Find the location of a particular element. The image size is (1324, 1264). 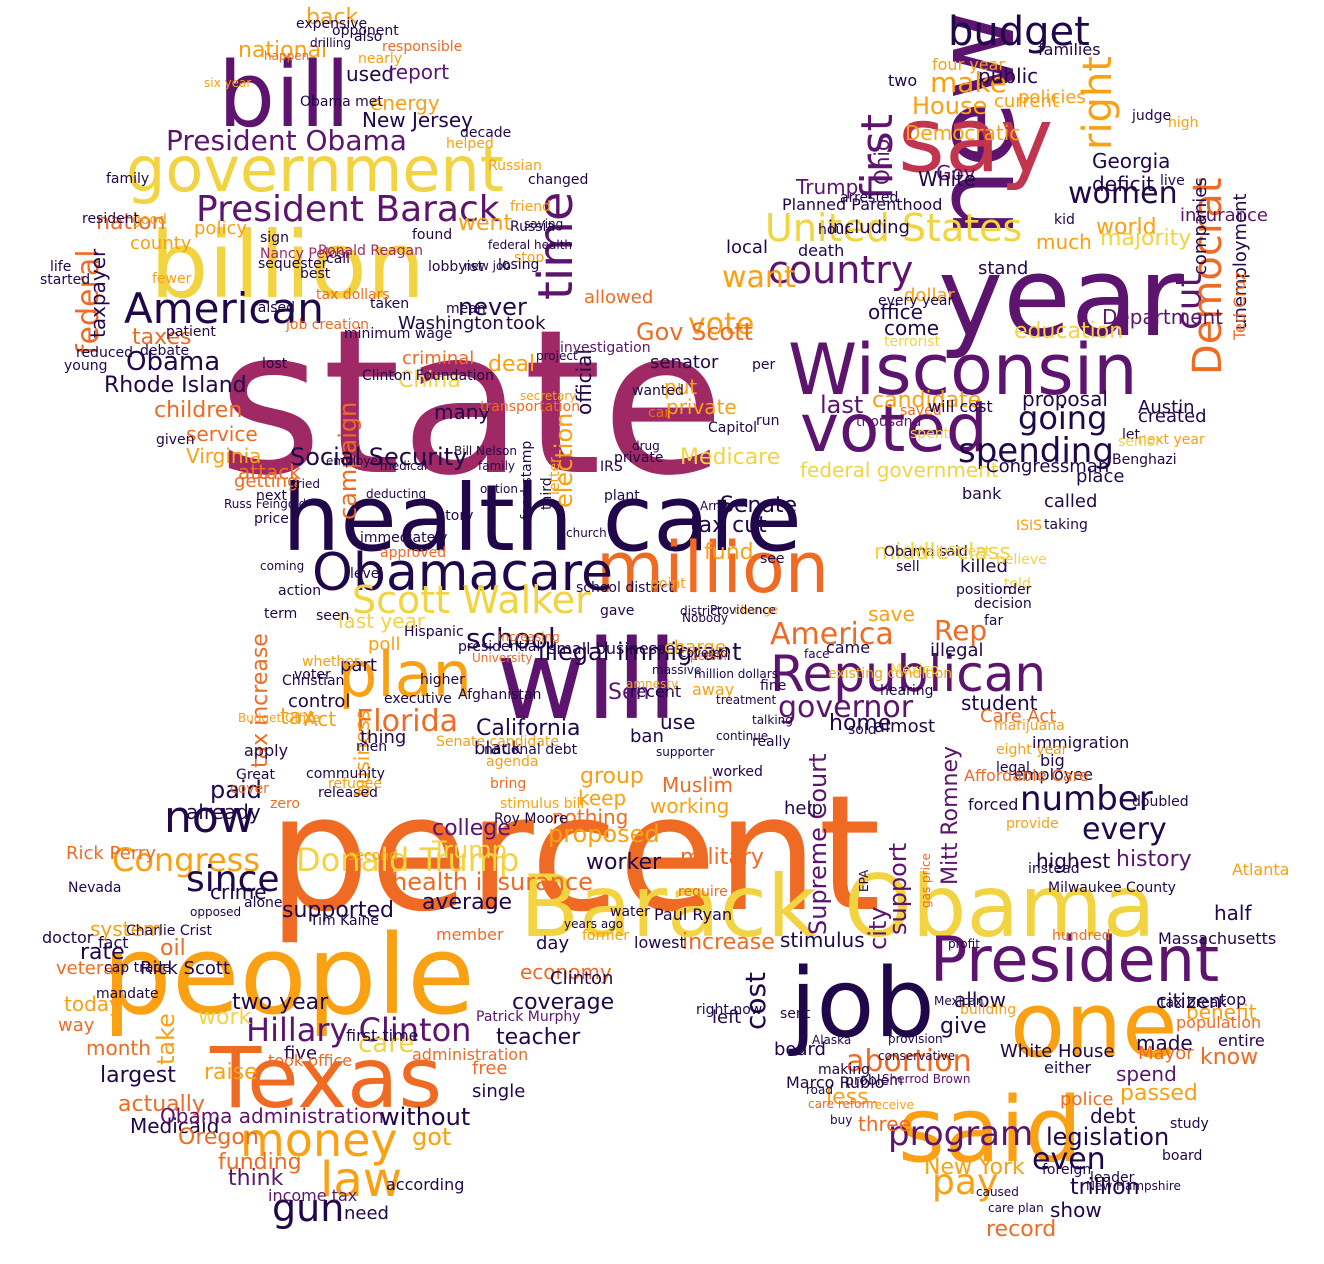

word-oil: oil is located at coordinates (173, 948).